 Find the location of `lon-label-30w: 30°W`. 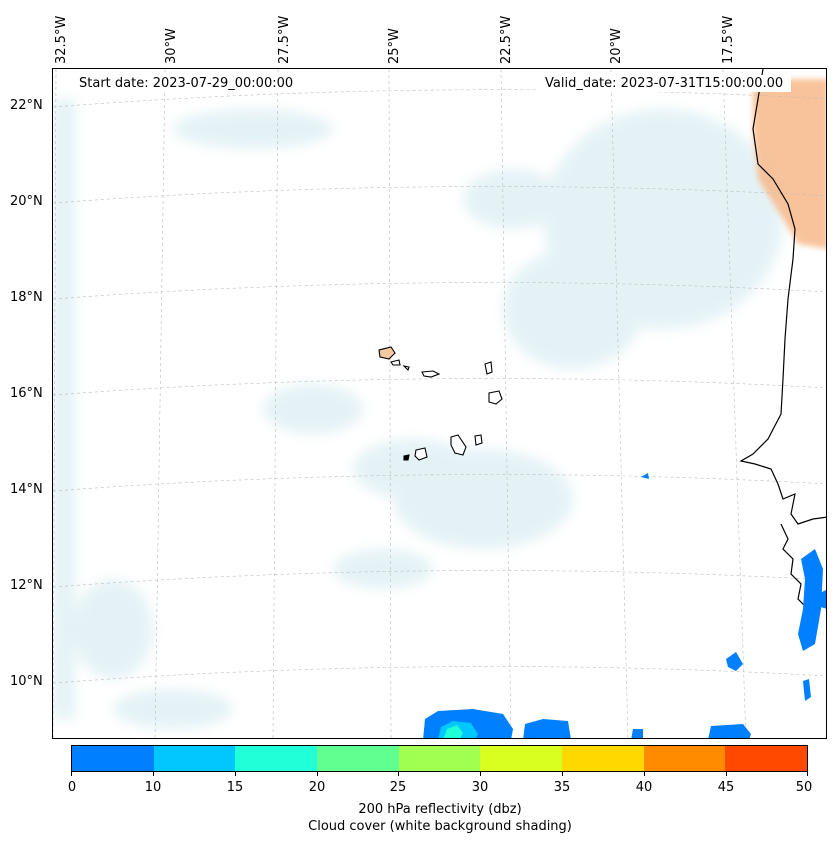

lon-label-30w: 30°W is located at coordinates (171, 46).